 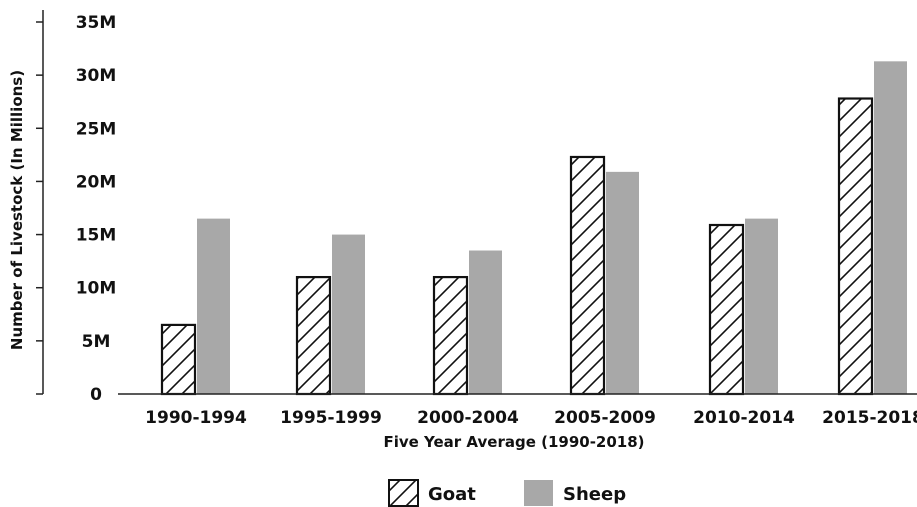 I want to click on y-tick-label: 30M, so click(x=96, y=76).